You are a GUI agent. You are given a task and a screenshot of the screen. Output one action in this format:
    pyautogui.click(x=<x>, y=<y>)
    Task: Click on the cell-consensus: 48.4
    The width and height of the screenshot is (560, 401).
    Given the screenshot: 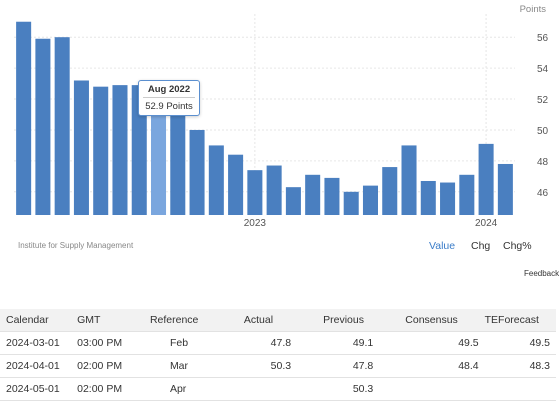 What is the action you would take?
    pyautogui.click(x=431, y=366)
    